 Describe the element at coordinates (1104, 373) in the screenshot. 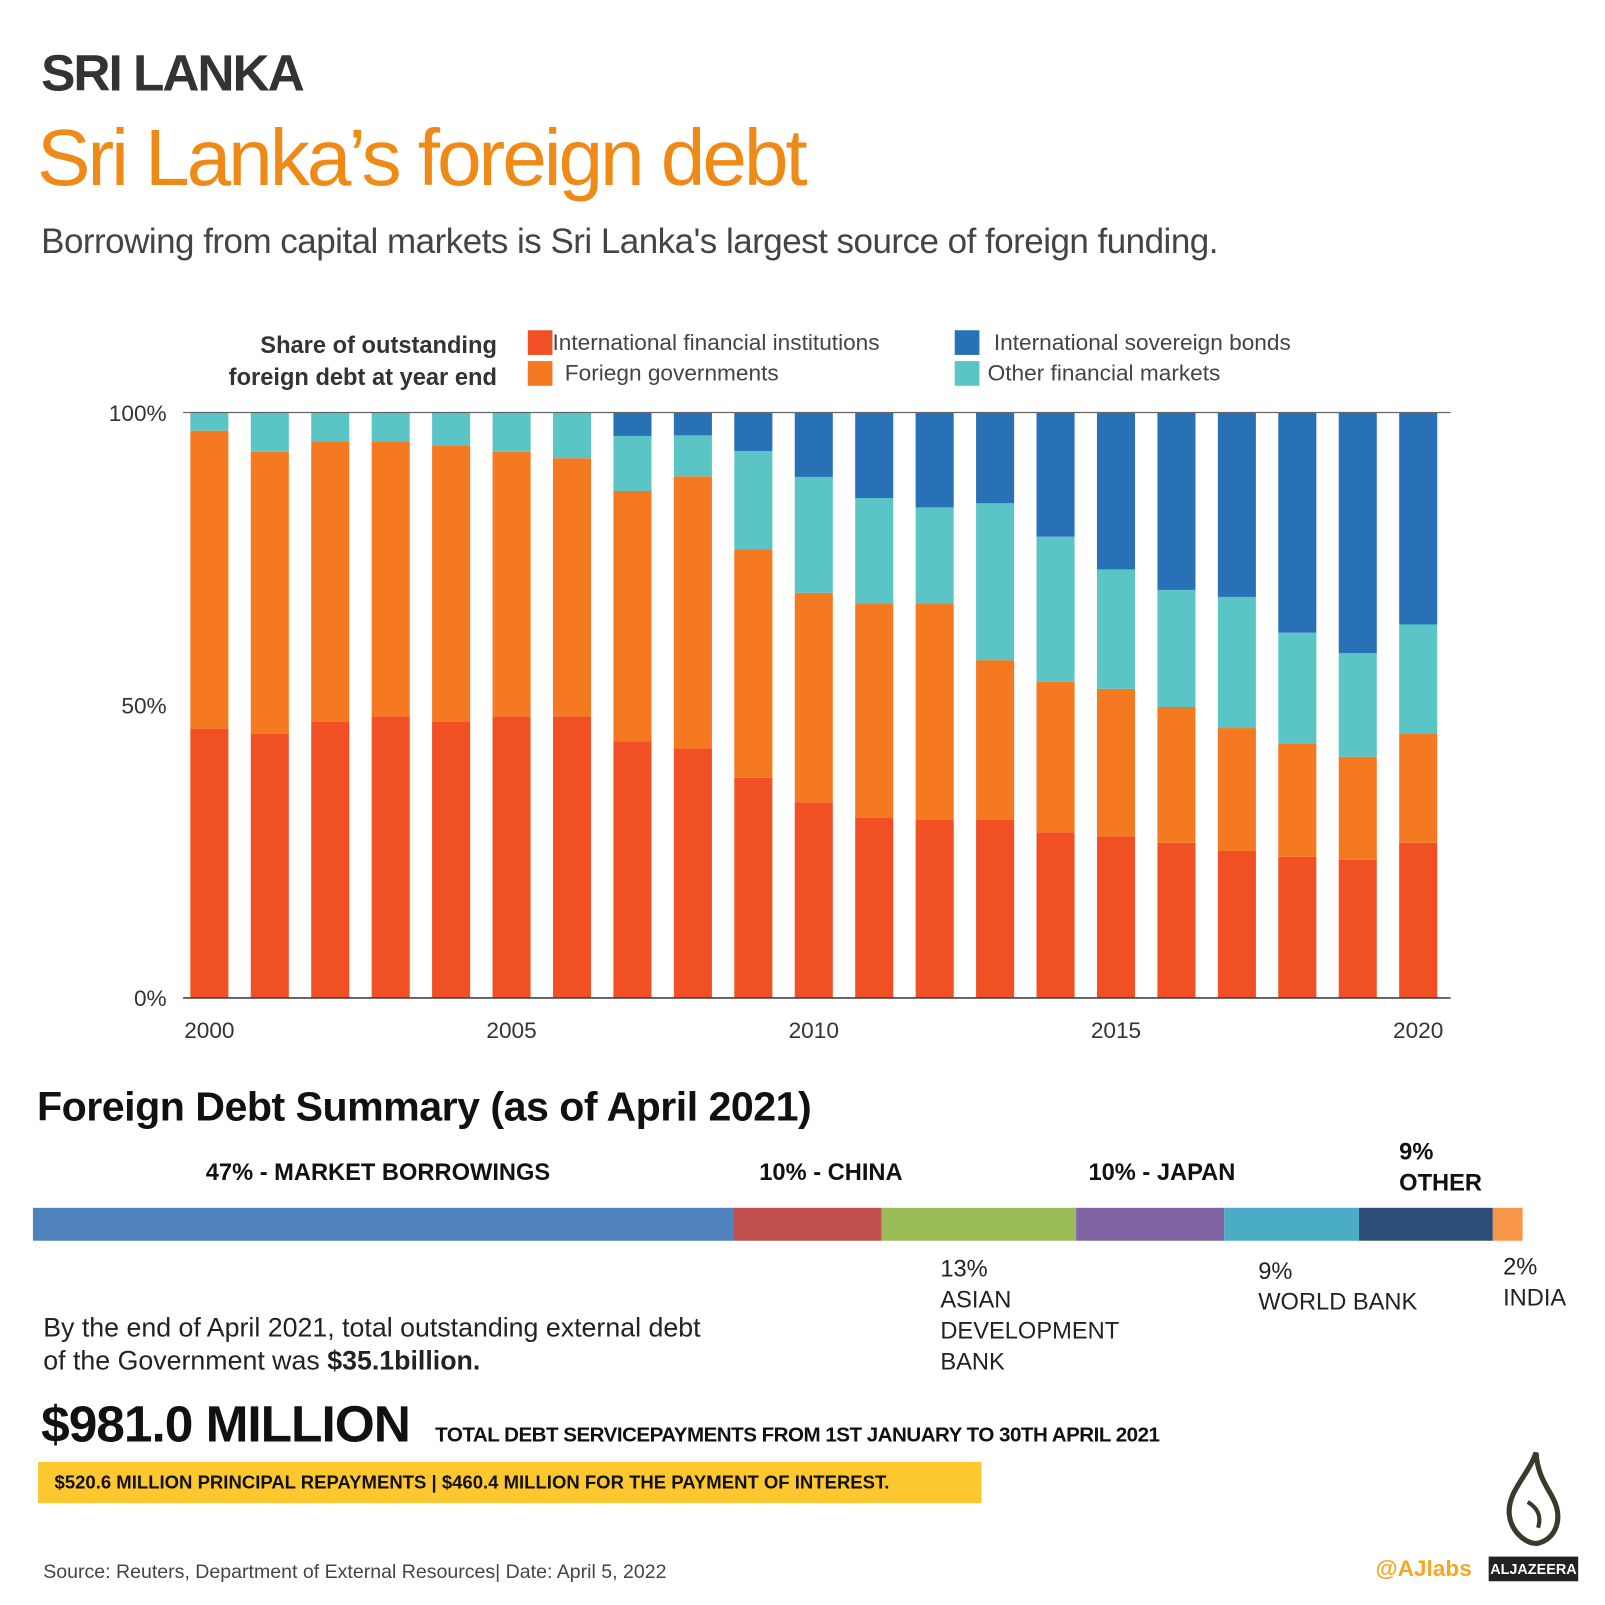

I see `legend-label: Other financial markets` at that location.